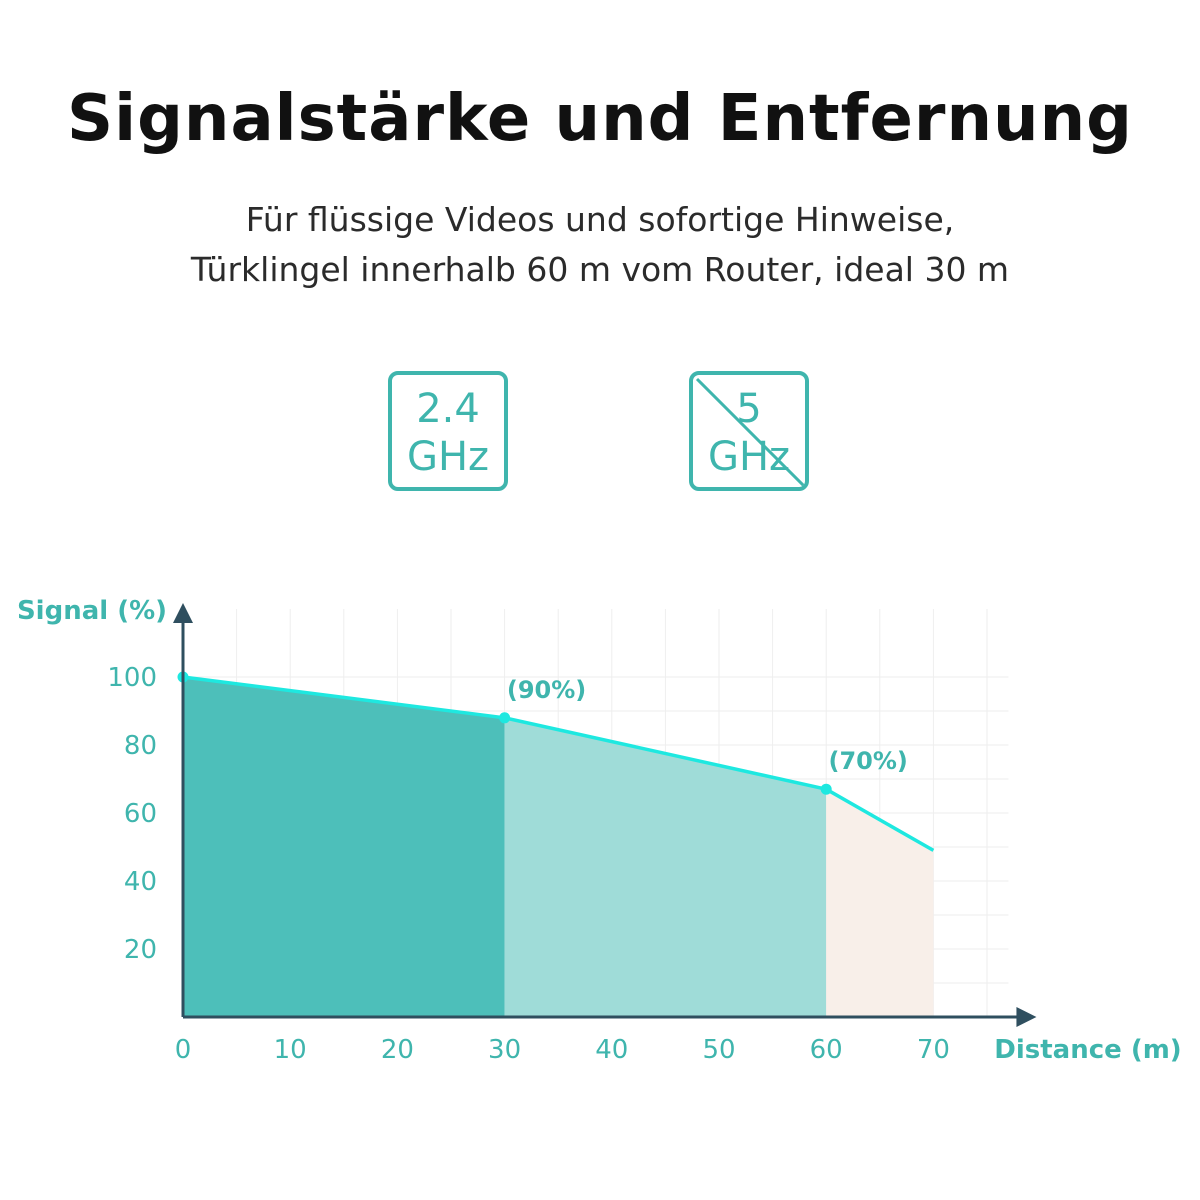  What do you see at coordinates (504, 1050) in the screenshot?
I see `x-tick-label: 30` at bounding box center [504, 1050].